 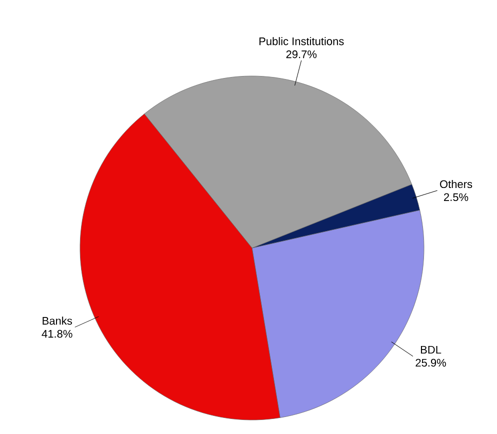 What do you see at coordinates (456, 184) in the screenshot?
I see `slice-label: Others` at bounding box center [456, 184].